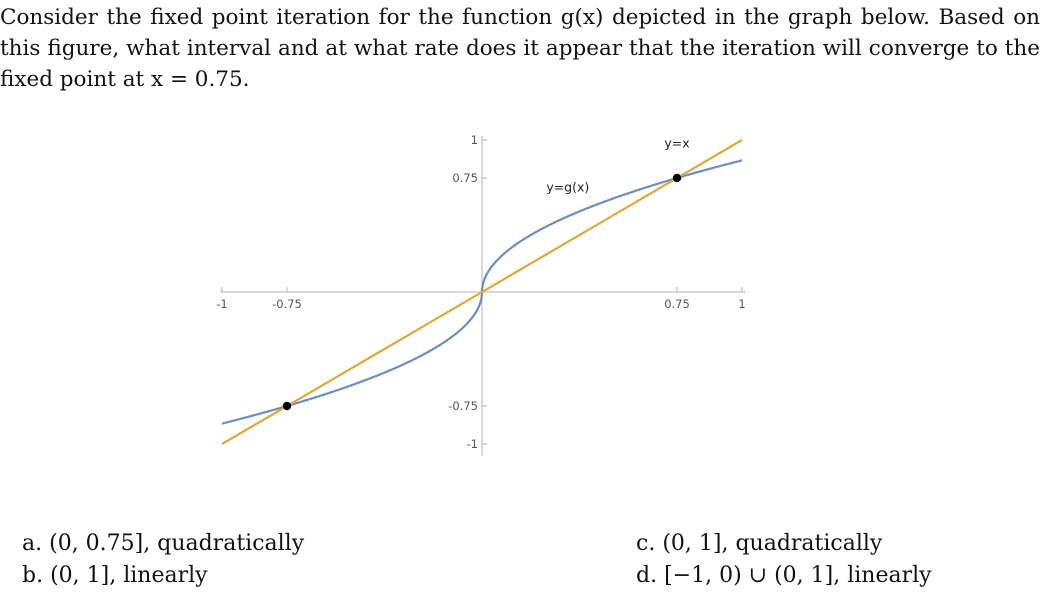 Image resolution: width=1042 pixels, height=608 pixels. Describe the element at coordinates (646, 543) in the screenshot. I see `choice-c-letter: c.` at that location.